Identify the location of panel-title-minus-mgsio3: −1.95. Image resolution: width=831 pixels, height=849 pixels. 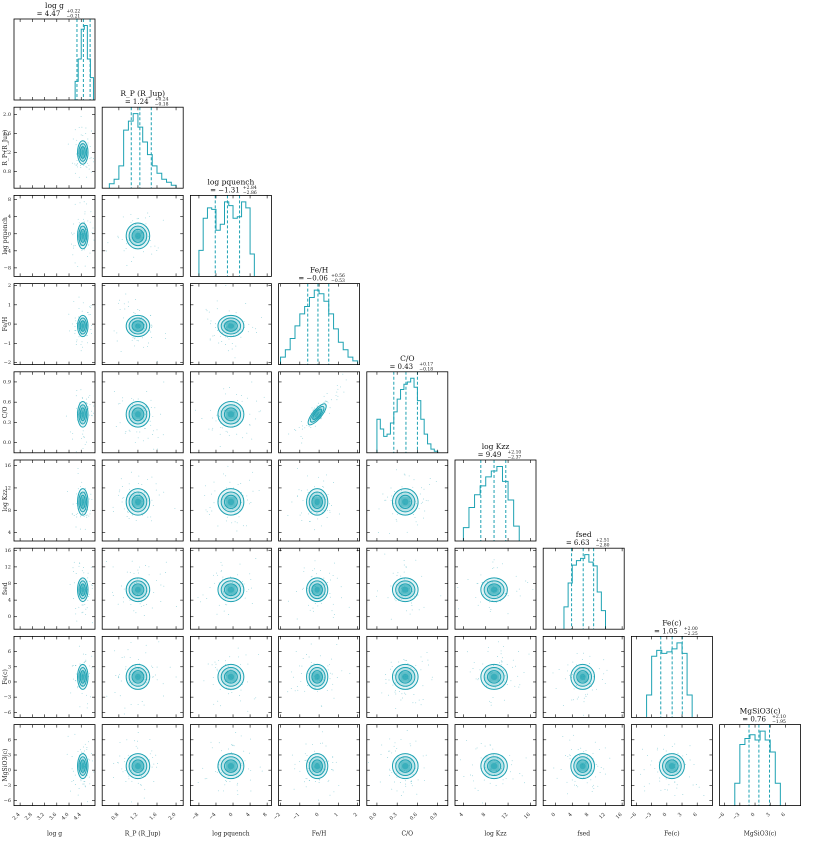
(779, 722).